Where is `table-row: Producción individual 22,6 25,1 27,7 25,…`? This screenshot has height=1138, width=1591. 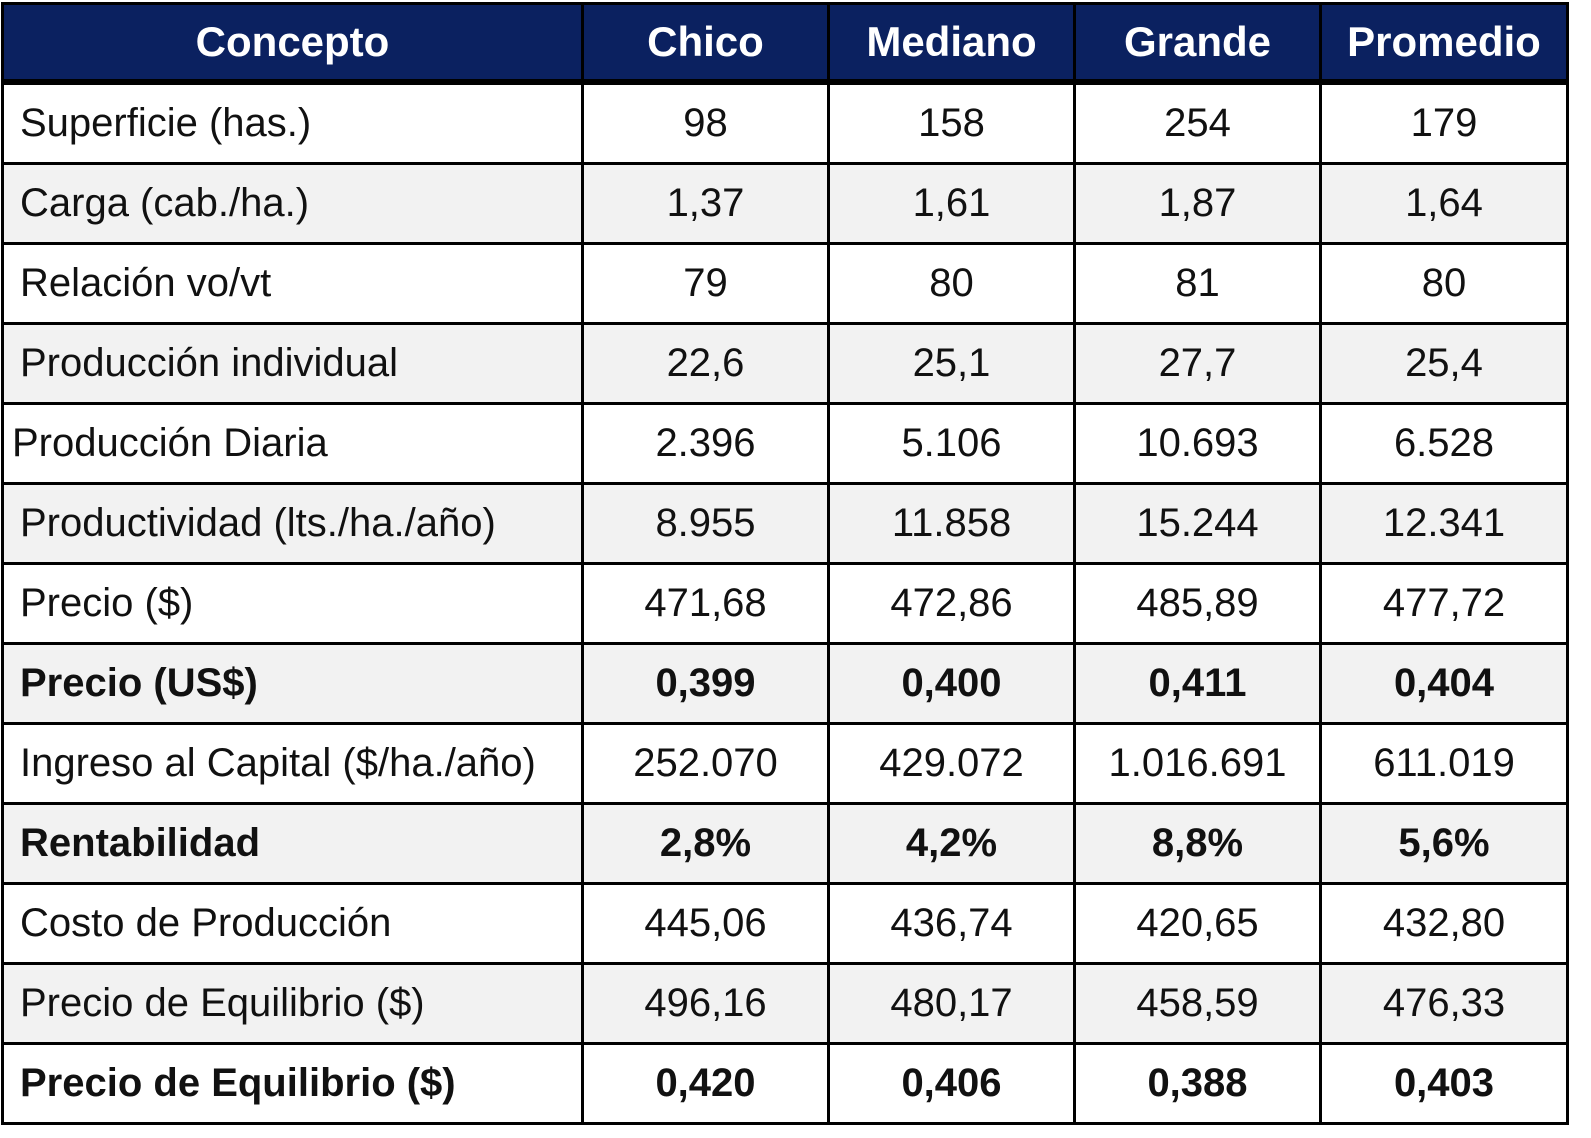
table-row: Producción individual 22,6 25,1 27,7 25,… is located at coordinates (785, 363).